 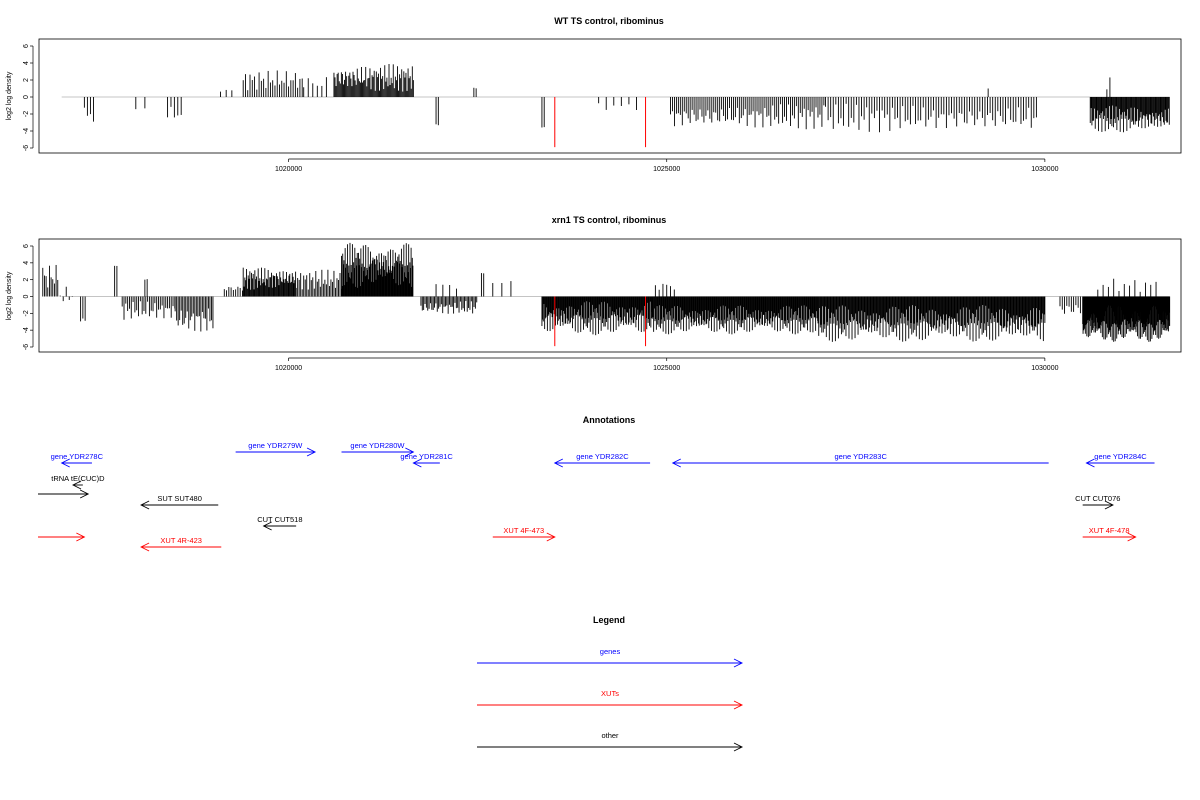 I want to click on annotation-feature: XUT 4R-423, so click(x=181, y=544).